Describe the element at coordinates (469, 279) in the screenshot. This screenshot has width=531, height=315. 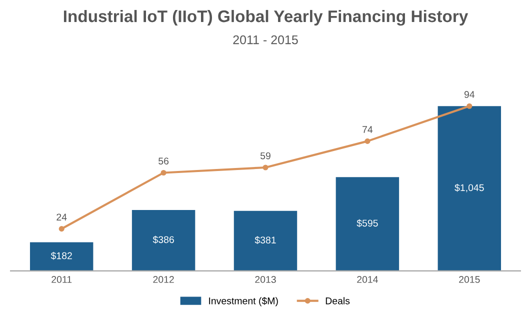
I see `x-tick-label: 2015` at that location.